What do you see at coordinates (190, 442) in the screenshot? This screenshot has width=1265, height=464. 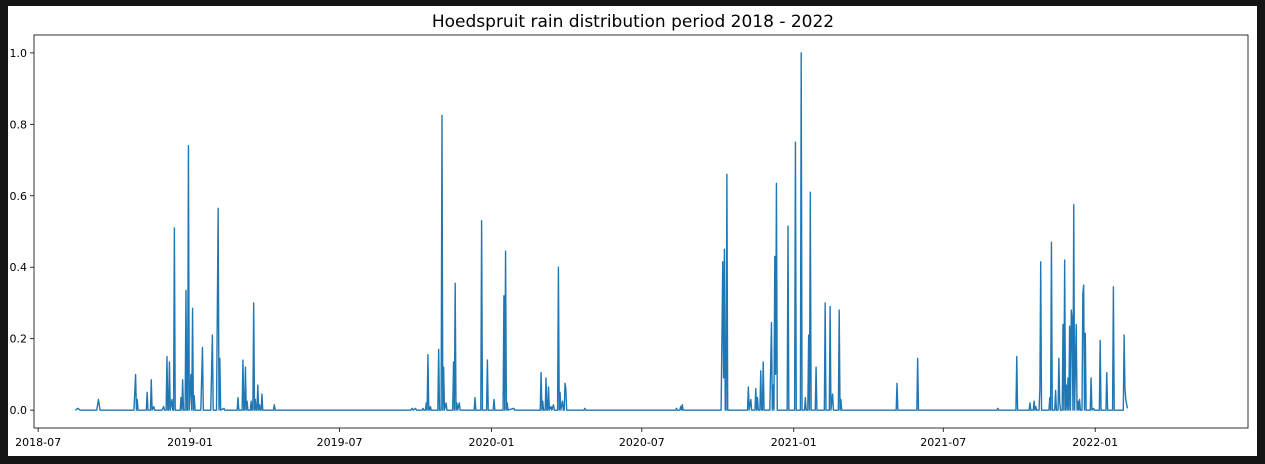 I see `x-tick-label: 2019-01` at bounding box center [190, 442].